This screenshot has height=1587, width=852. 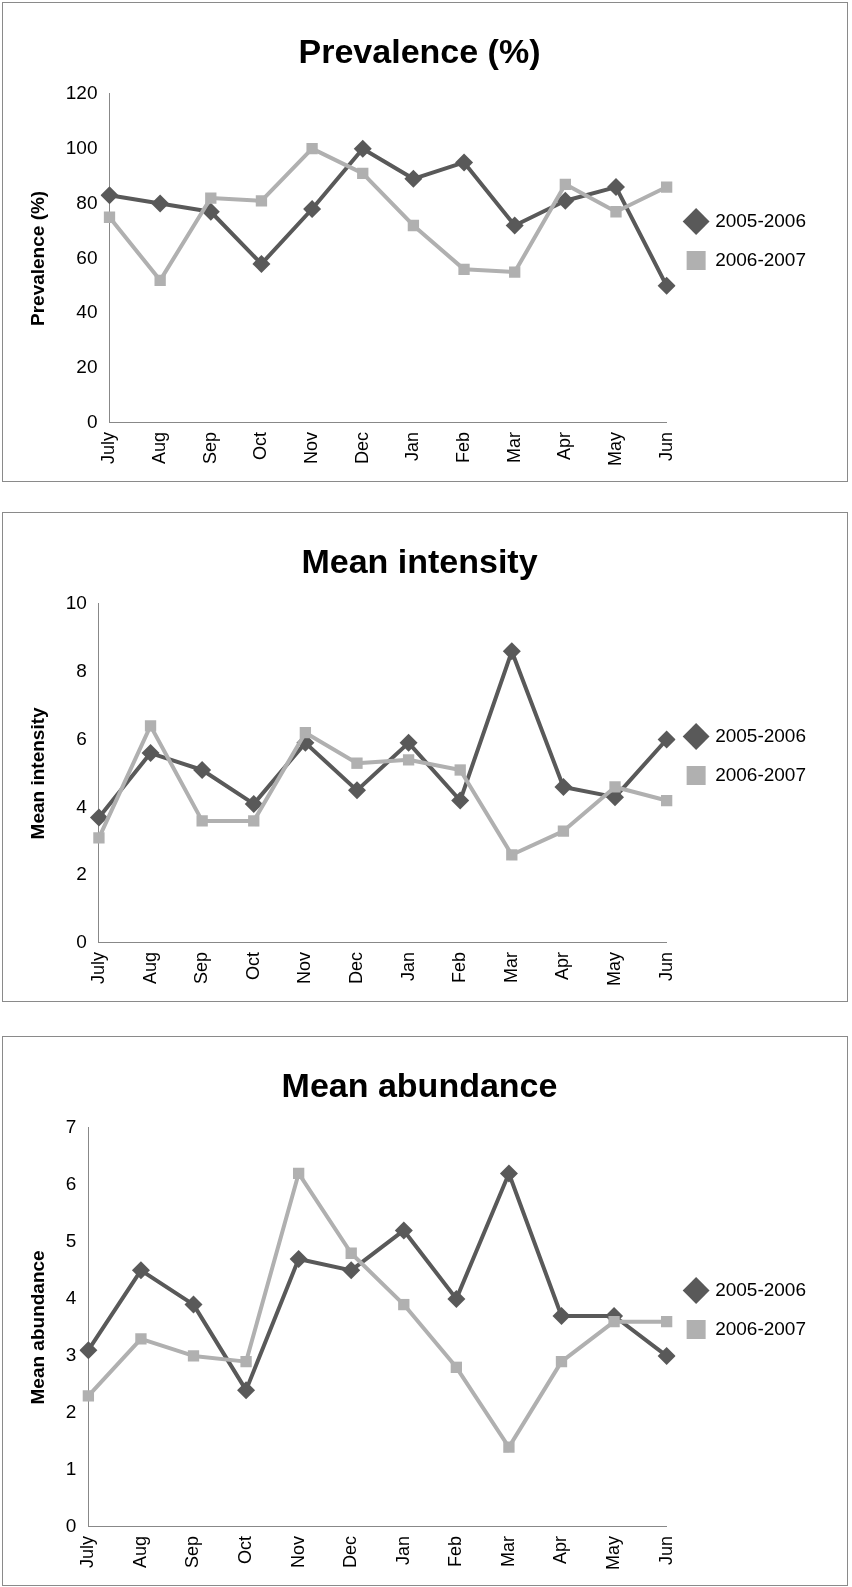 I want to click on y-axis-title: Mean intensity, so click(x=37, y=773).